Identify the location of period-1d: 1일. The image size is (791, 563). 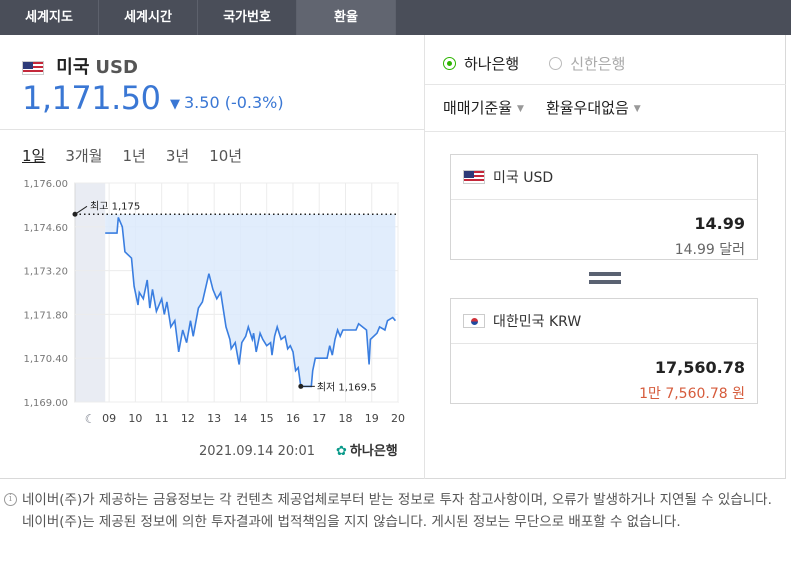
(34, 156).